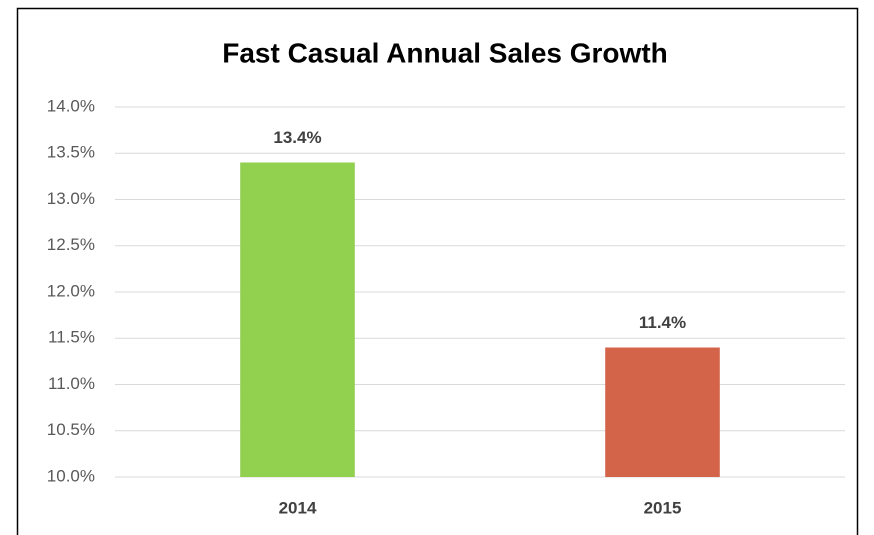 This screenshot has width=874, height=535. Describe the element at coordinates (297, 137) in the screenshot. I see `data-label: 13.4%` at that location.